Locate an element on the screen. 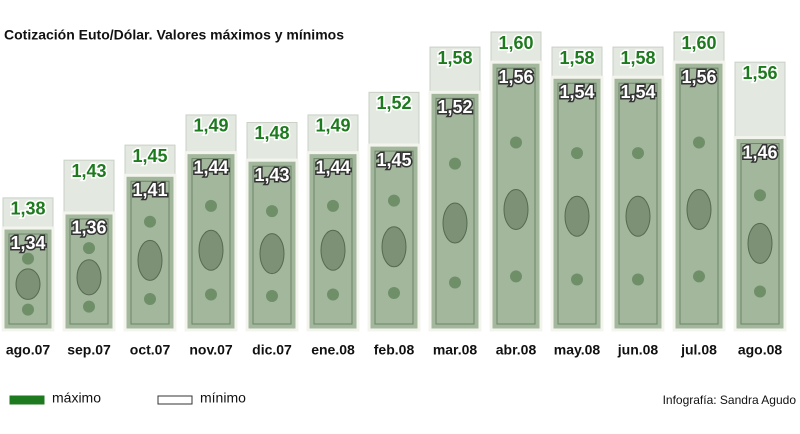  min-label: 1,45 is located at coordinates (393, 160).